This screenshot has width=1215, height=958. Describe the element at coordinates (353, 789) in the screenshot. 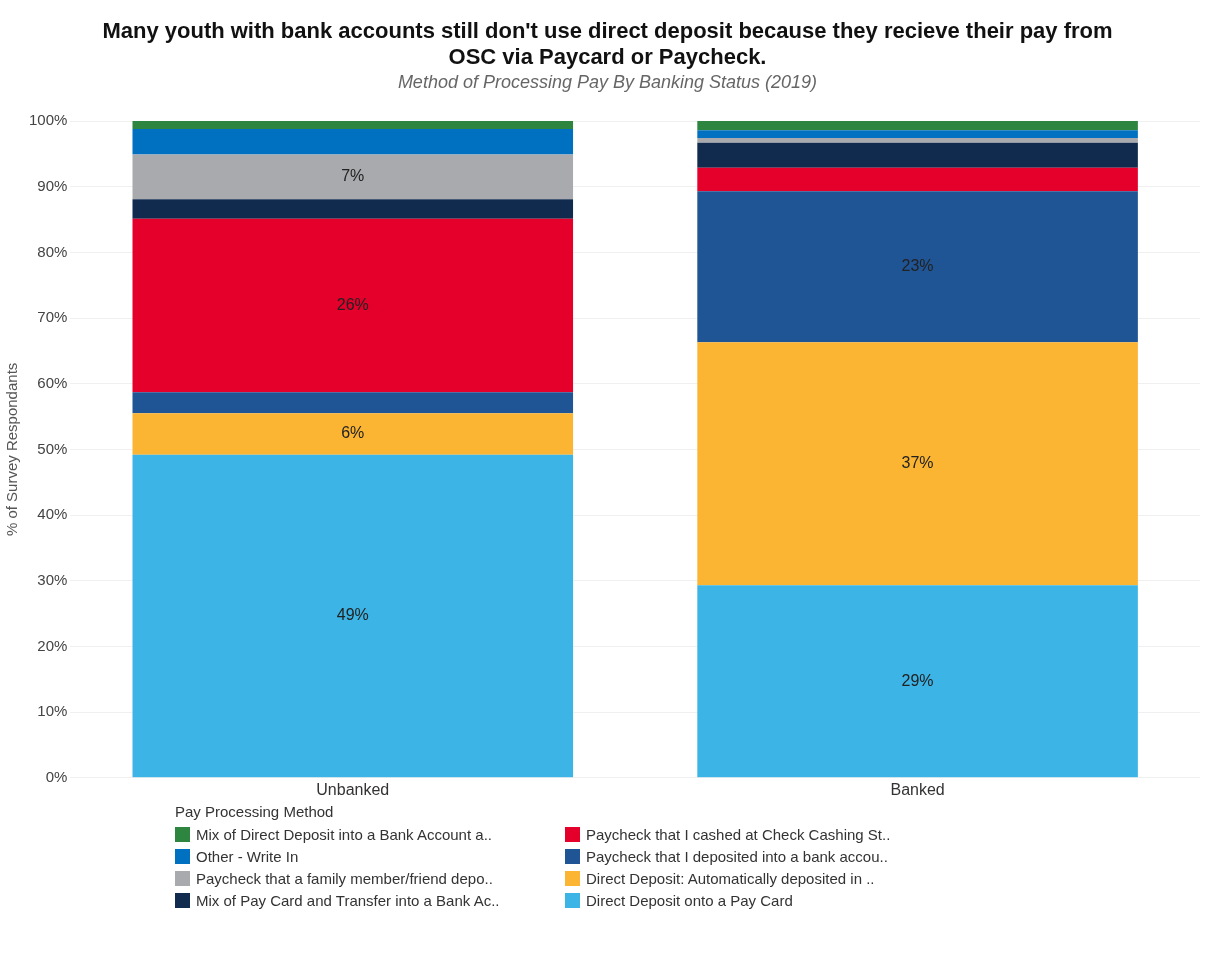

I see `x-tick-label: Unbanked` at that location.